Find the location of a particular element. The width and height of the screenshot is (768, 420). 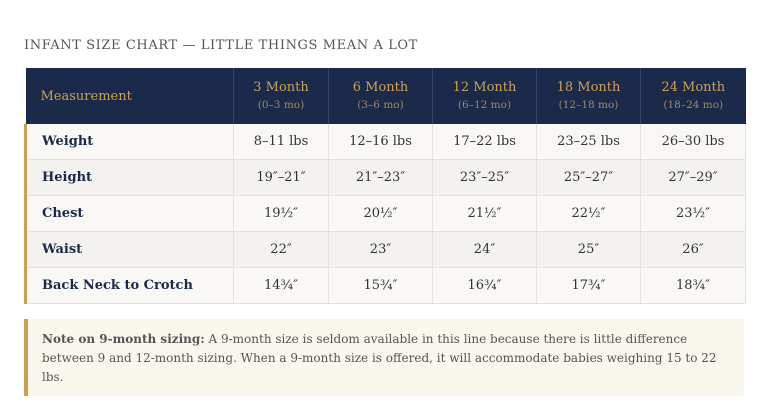

table-row: Chest 19½″ 20½″ 21½″ 22½″ 23½″ is located at coordinates (385, 213).